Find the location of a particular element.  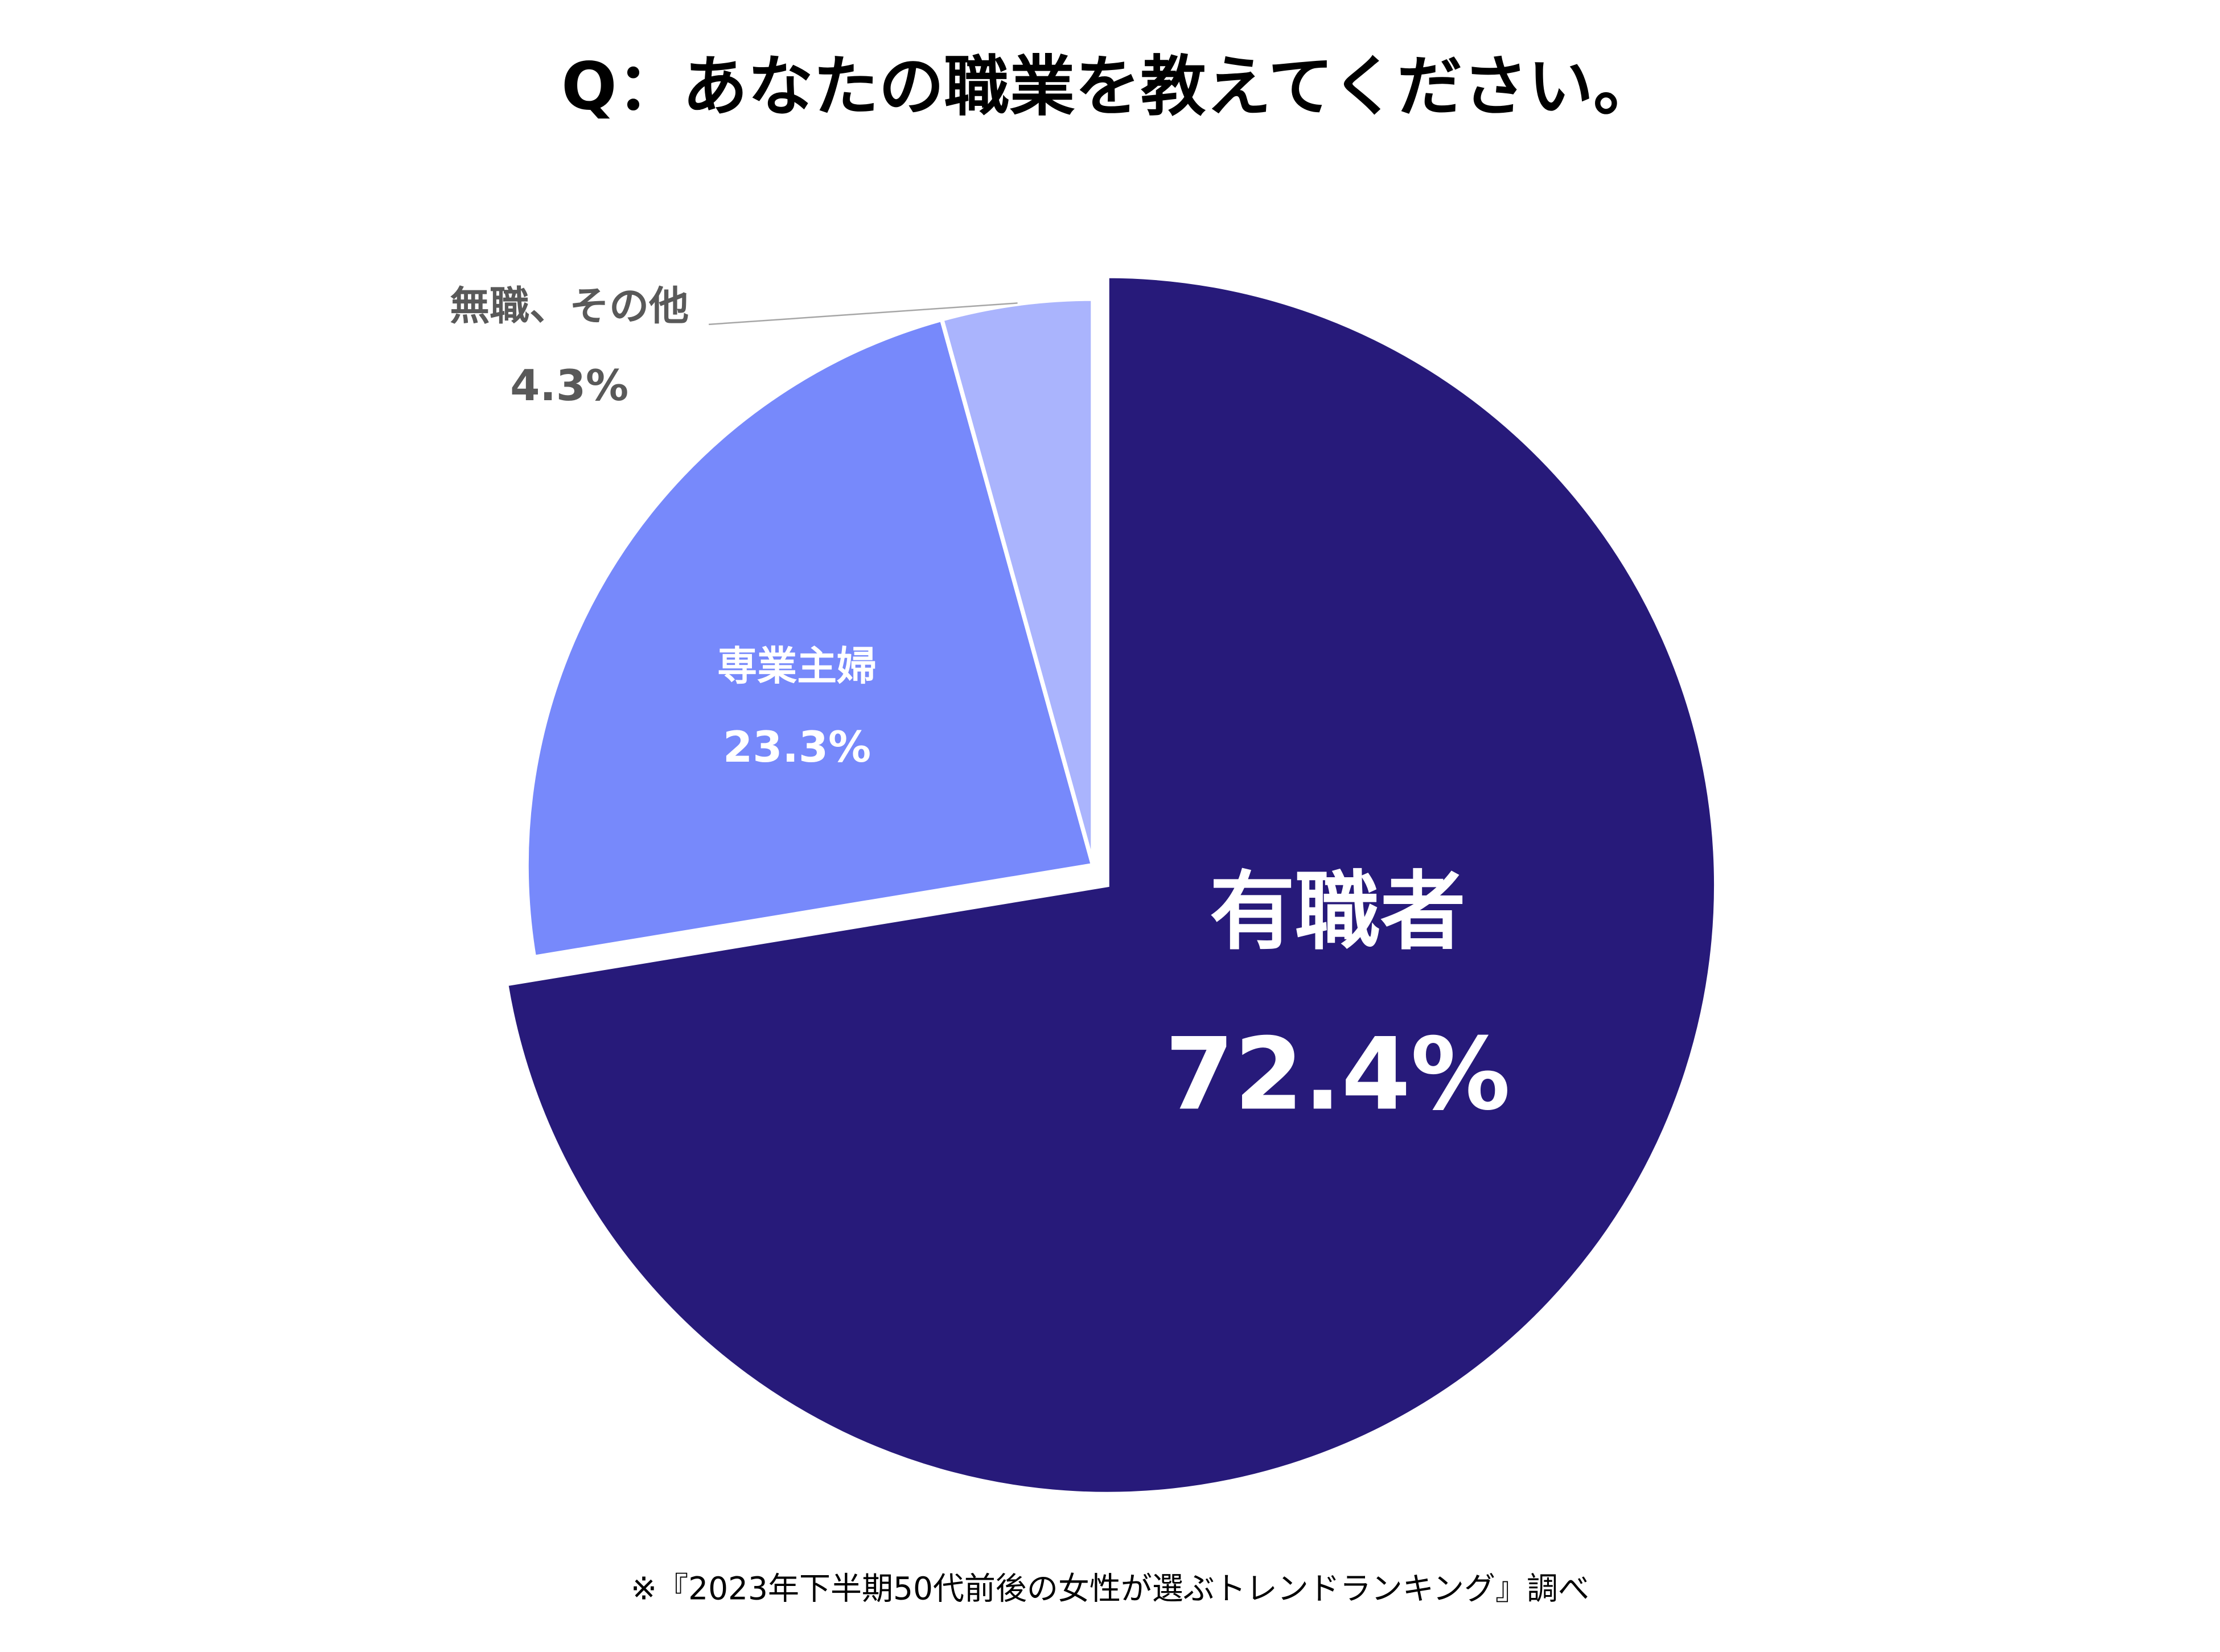

chart-title: Q：あなたの職業を教えてください。 is located at coordinates (1110, 87).